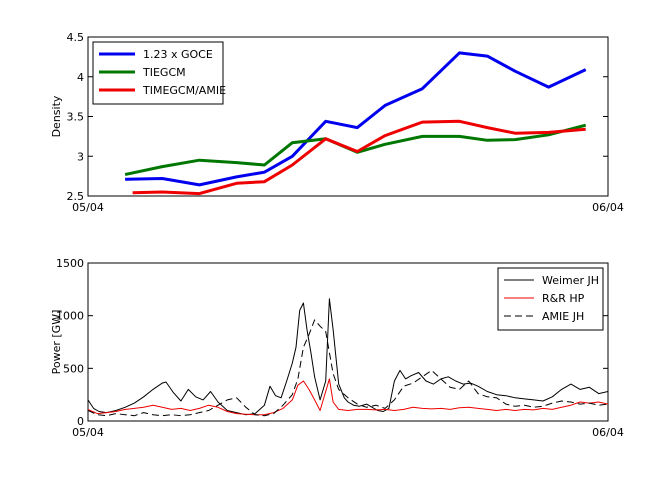  Describe the element at coordinates (178, 54) in the screenshot. I see `legend-label: 1.23 x GOCE` at that location.